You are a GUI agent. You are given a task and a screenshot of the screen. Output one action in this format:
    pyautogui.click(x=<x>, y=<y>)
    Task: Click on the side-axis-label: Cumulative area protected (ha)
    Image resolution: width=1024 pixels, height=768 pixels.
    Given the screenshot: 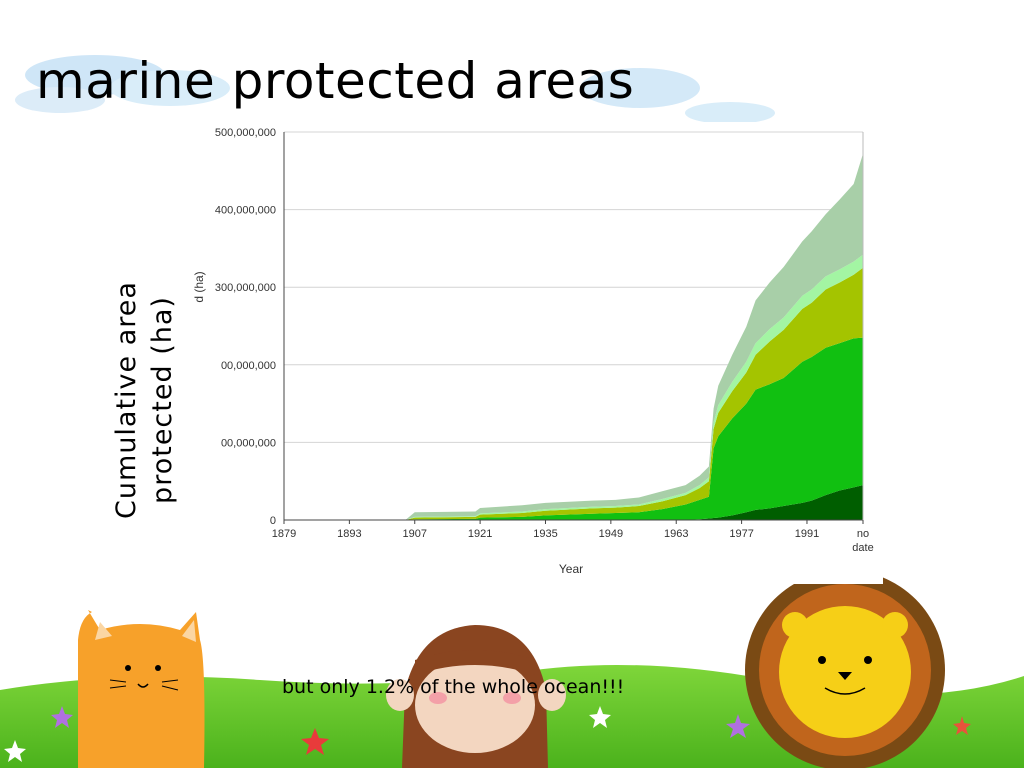 What is the action you would take?
    pyautogui.click(x=145, y=400)
    